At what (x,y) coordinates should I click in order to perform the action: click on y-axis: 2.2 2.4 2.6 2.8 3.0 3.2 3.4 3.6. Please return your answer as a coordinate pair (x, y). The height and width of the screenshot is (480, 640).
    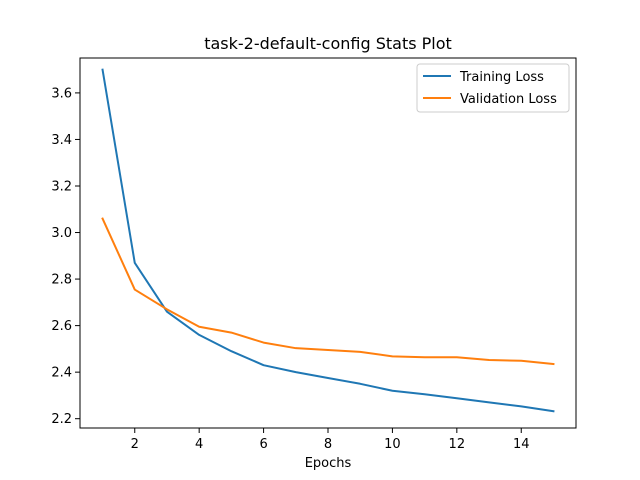
    Looking at the image, I should click on (65, 256).